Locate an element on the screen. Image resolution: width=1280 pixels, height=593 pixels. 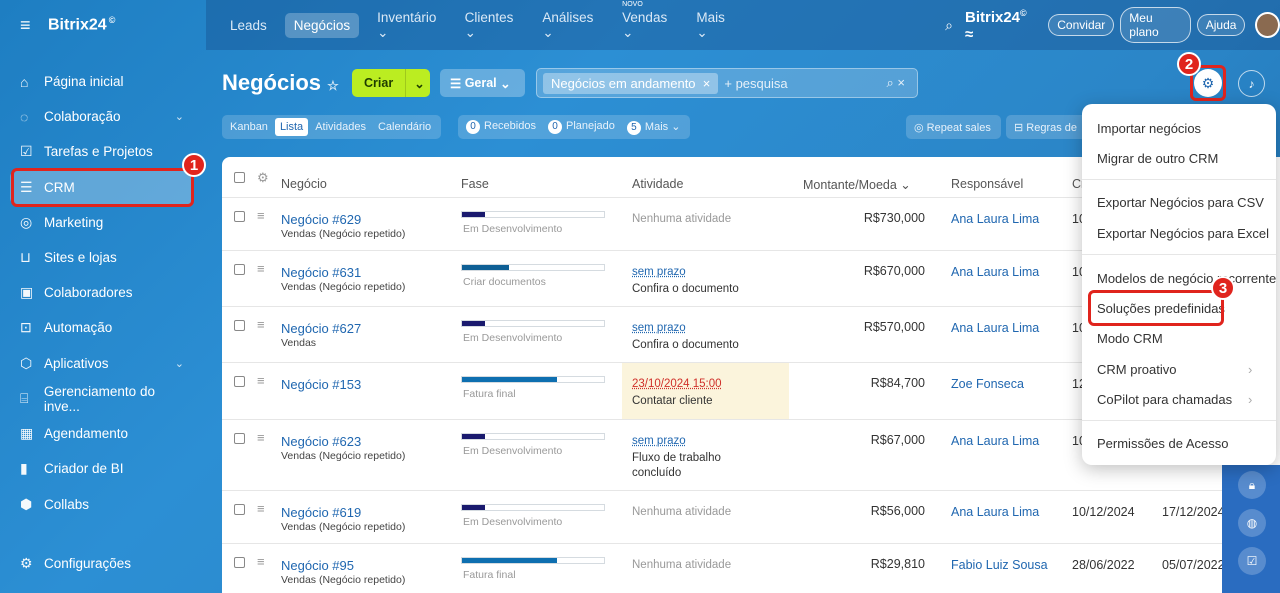
select-all-checkbox is located at coordinates (239, 177).